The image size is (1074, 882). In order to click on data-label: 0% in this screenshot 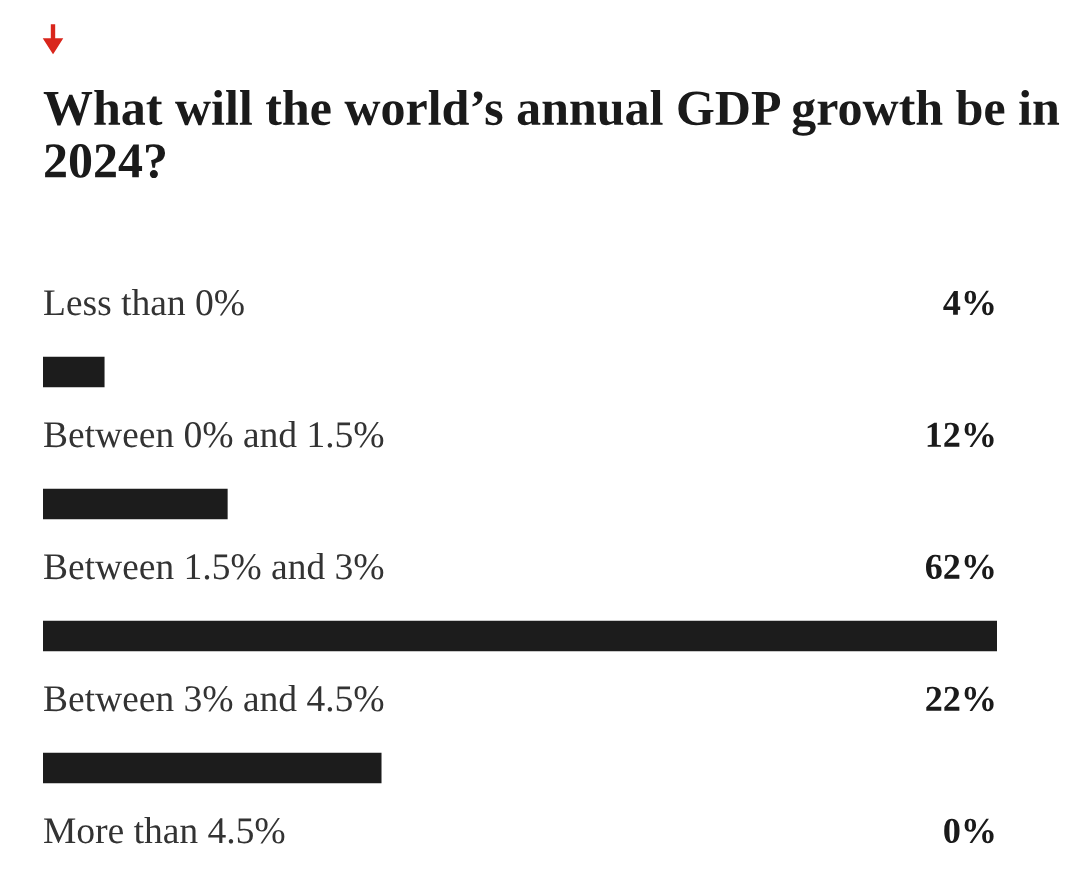, I will do `click(969, 831)`.